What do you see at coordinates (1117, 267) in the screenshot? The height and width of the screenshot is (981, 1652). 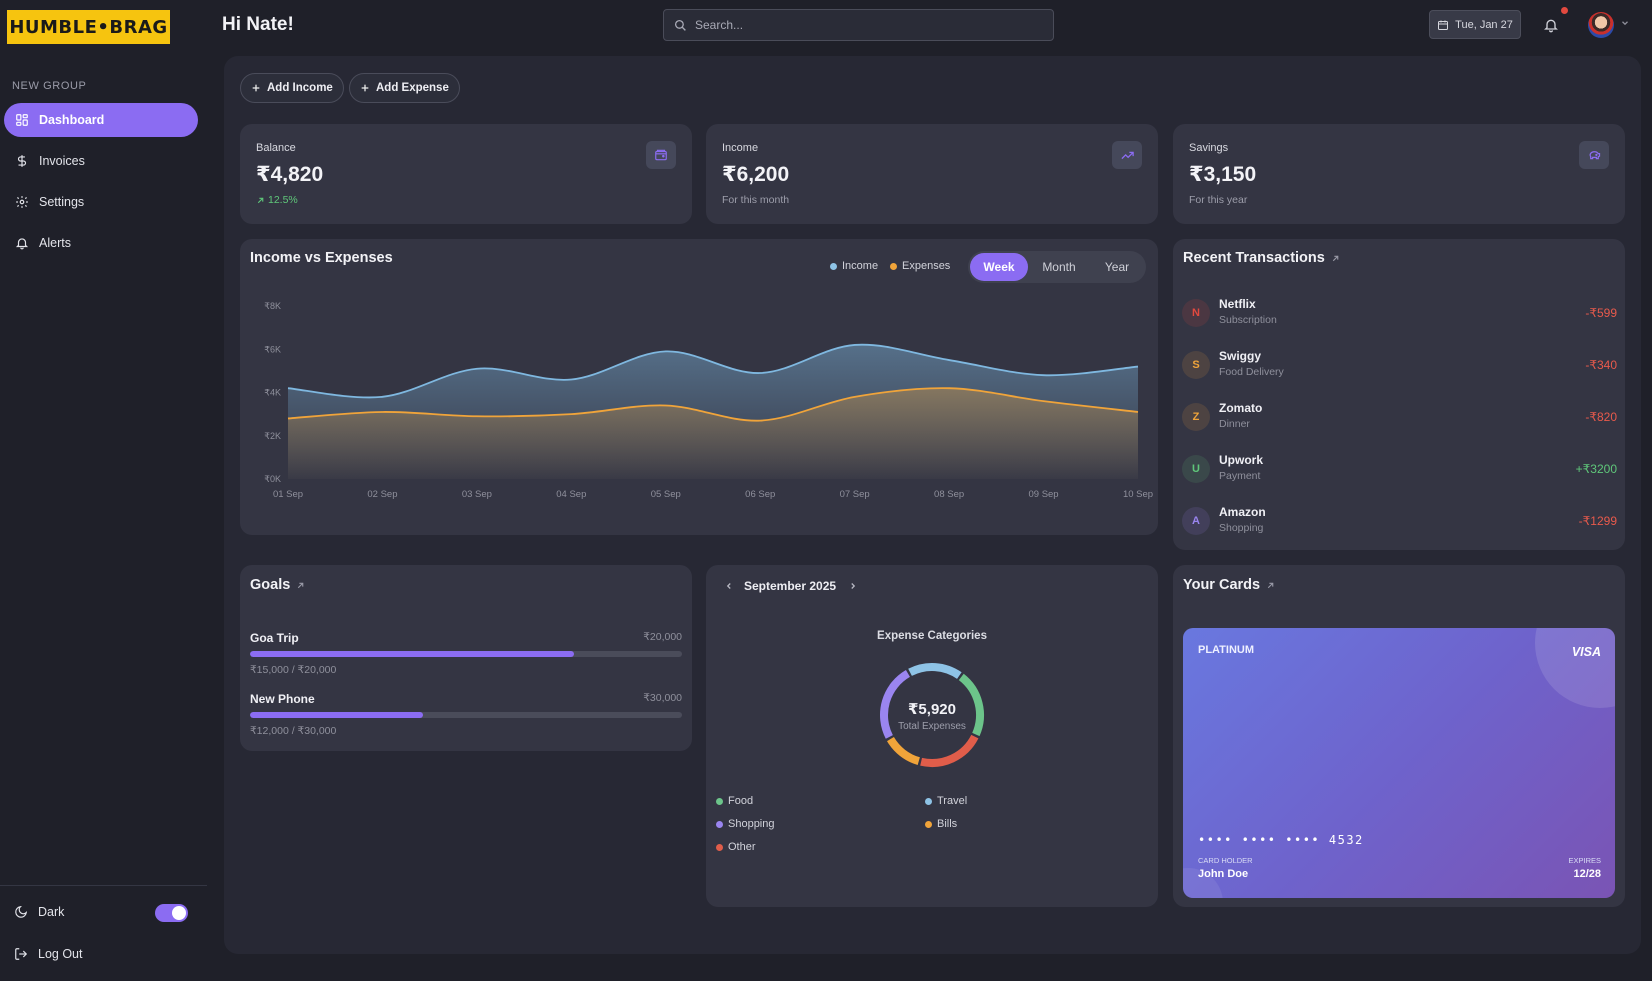 I see `tab-year: Year` at bounding box center [1117, 267].